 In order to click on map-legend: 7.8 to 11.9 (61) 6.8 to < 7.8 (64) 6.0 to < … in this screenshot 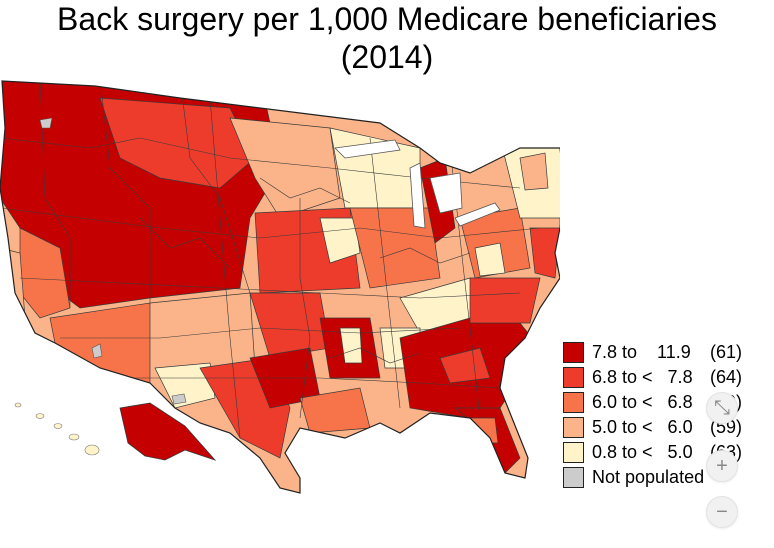, I will do `click(652, 415)`.